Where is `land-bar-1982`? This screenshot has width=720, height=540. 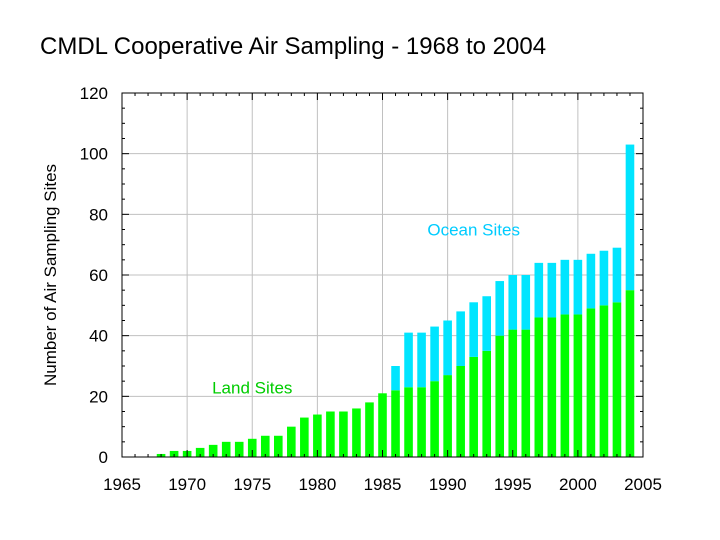
land-bar-1982 is located at coordinates (343, 434).